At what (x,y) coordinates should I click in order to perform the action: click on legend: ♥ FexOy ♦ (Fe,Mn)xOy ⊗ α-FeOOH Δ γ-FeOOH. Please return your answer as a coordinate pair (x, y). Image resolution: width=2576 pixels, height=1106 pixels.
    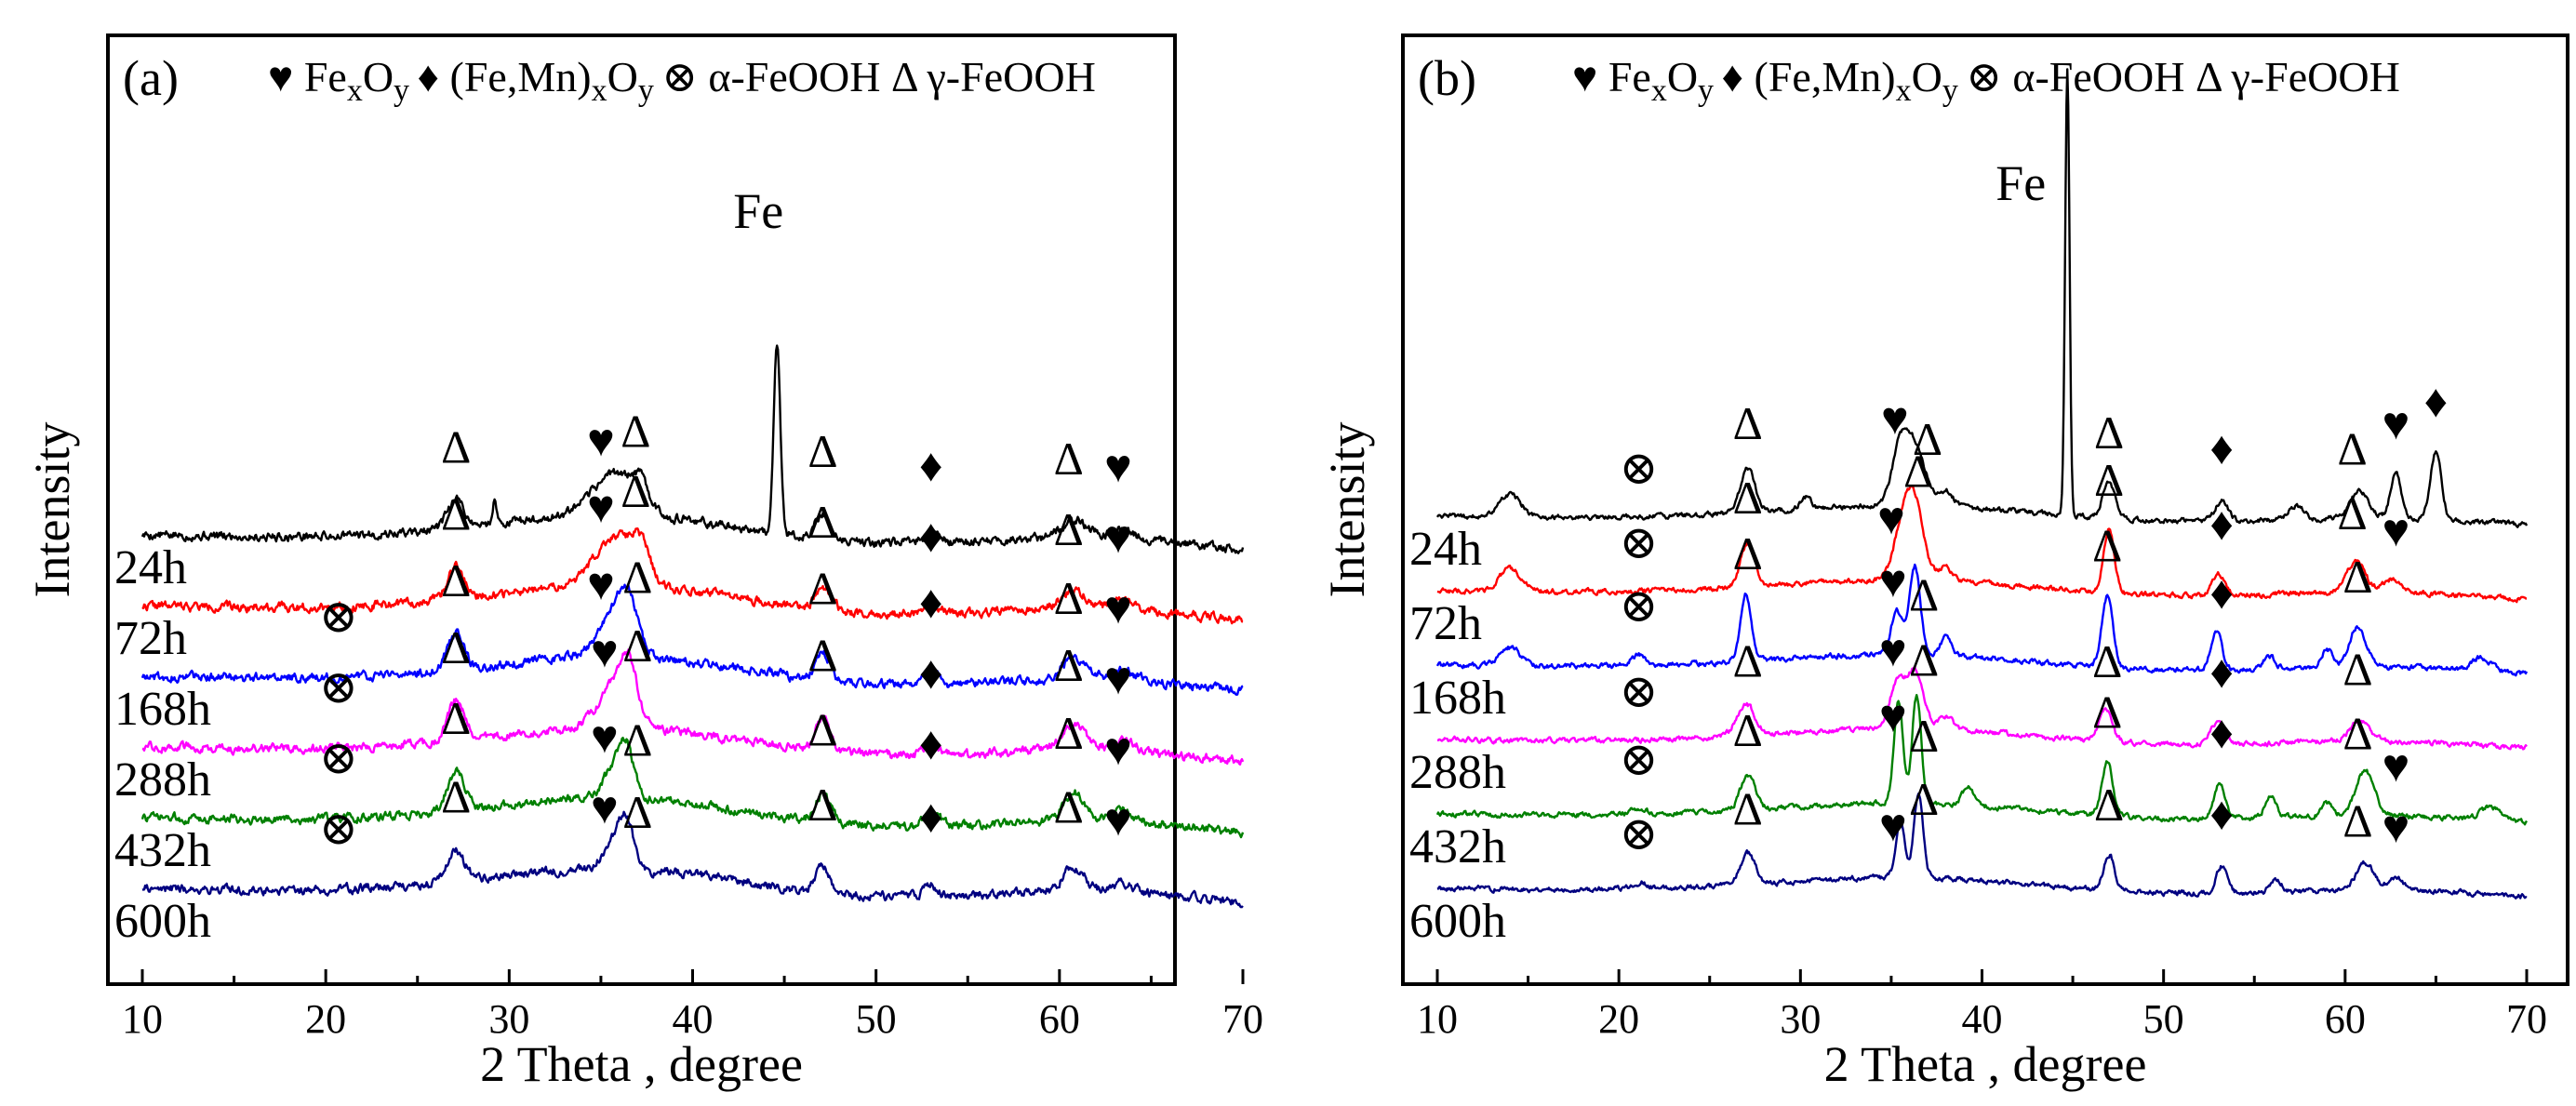
    Looking at the image, I should click on (682, 81).